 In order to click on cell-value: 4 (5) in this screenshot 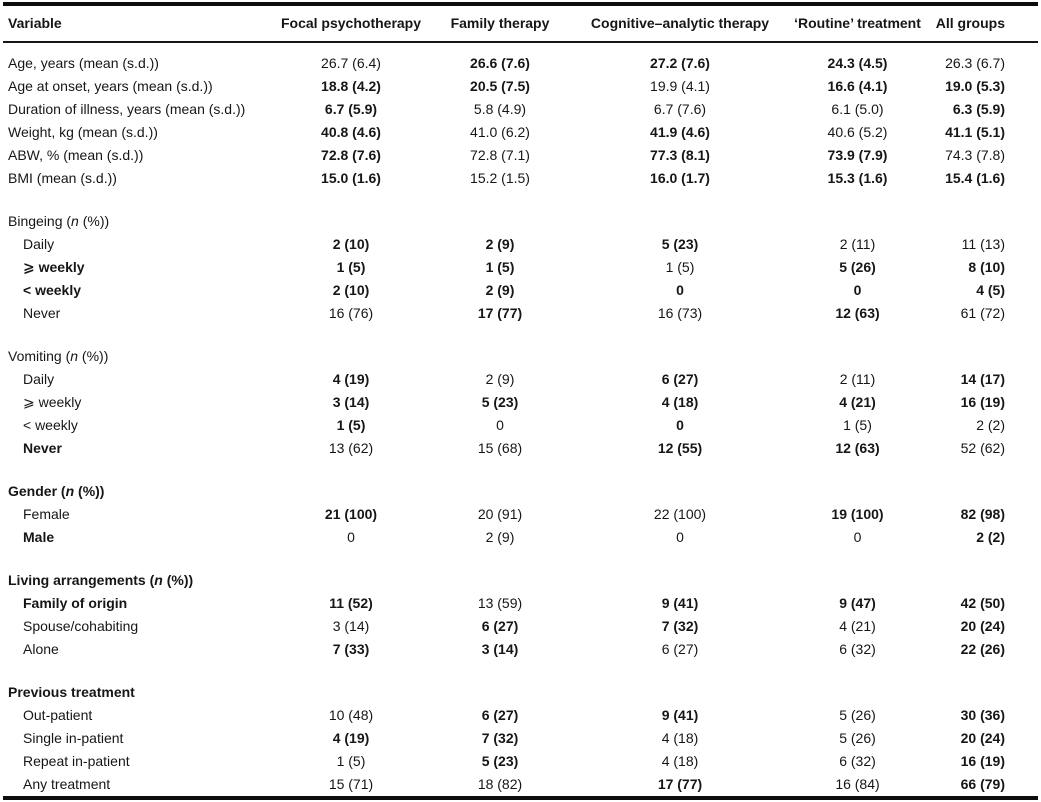, I will do `click(990, 290)`.